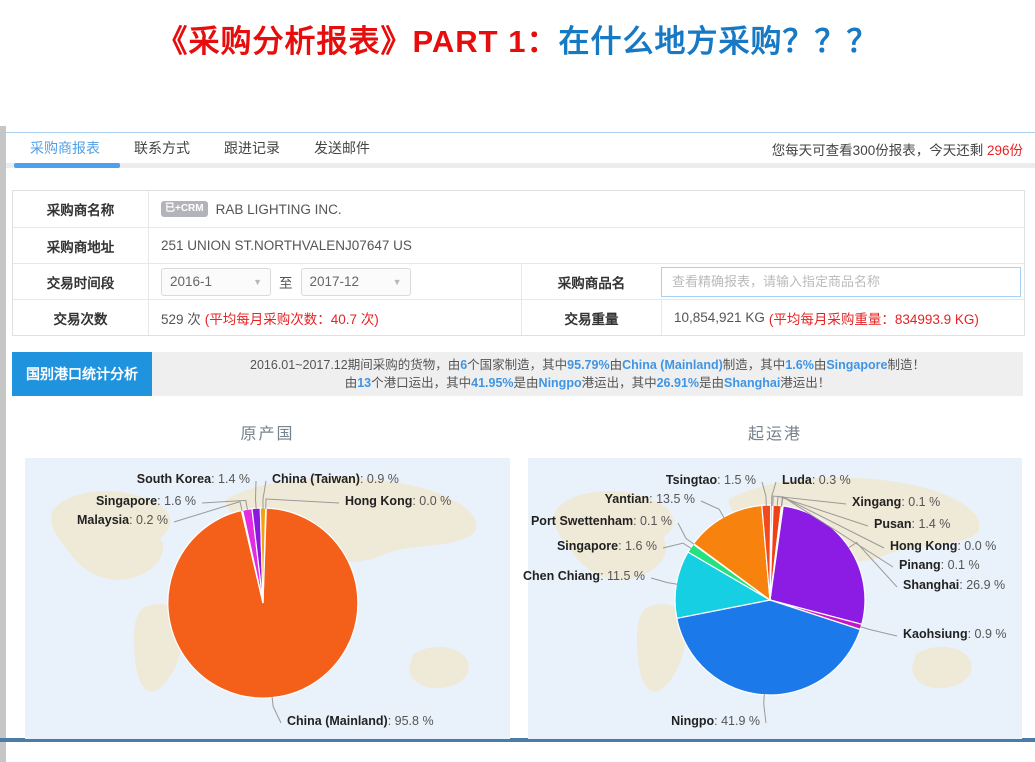 The image size is (1035, 762). I want to click on pie-label-port-swettenham: Port Swettenham: 0.1 %, so click(601, 521).